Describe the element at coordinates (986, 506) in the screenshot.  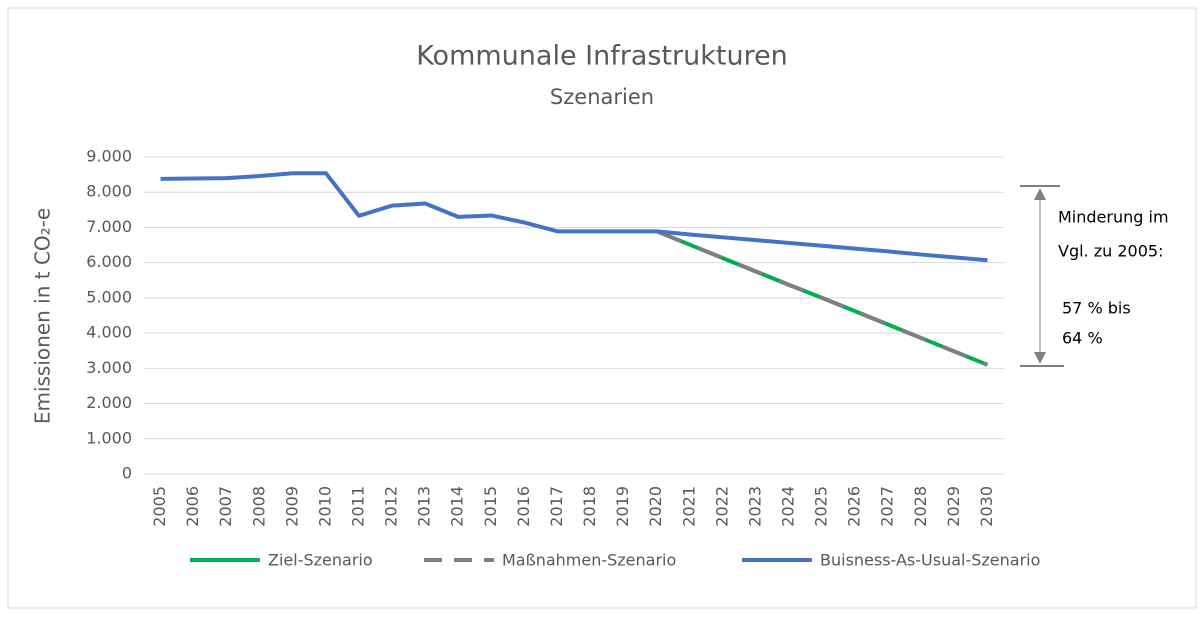
I see `x-tick-label: 2030` at that location.